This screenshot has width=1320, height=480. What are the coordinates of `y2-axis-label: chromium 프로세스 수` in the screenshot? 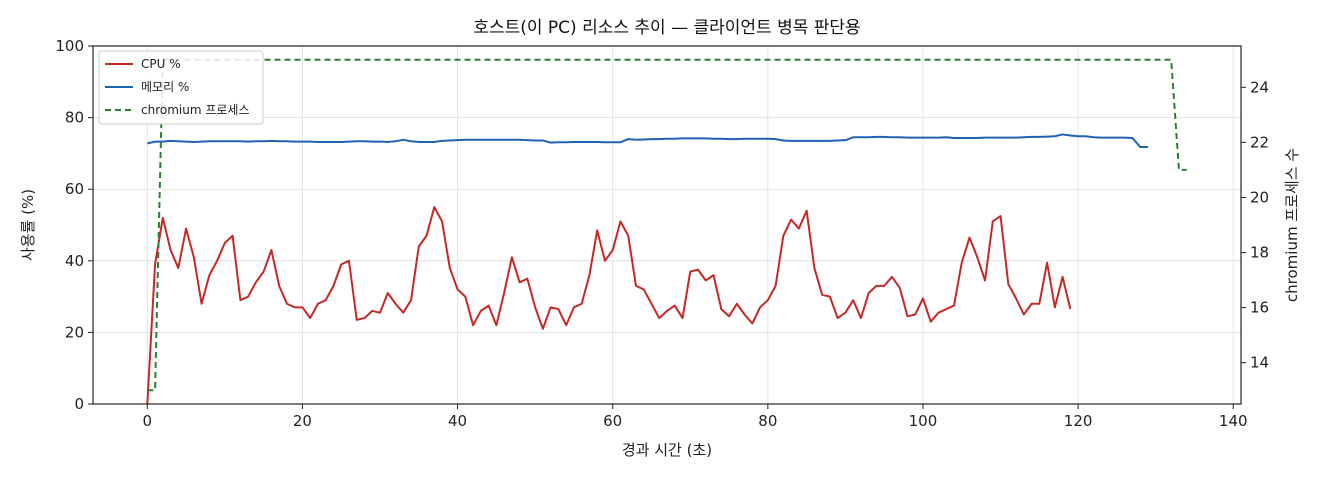 It's located at (1292, 225).